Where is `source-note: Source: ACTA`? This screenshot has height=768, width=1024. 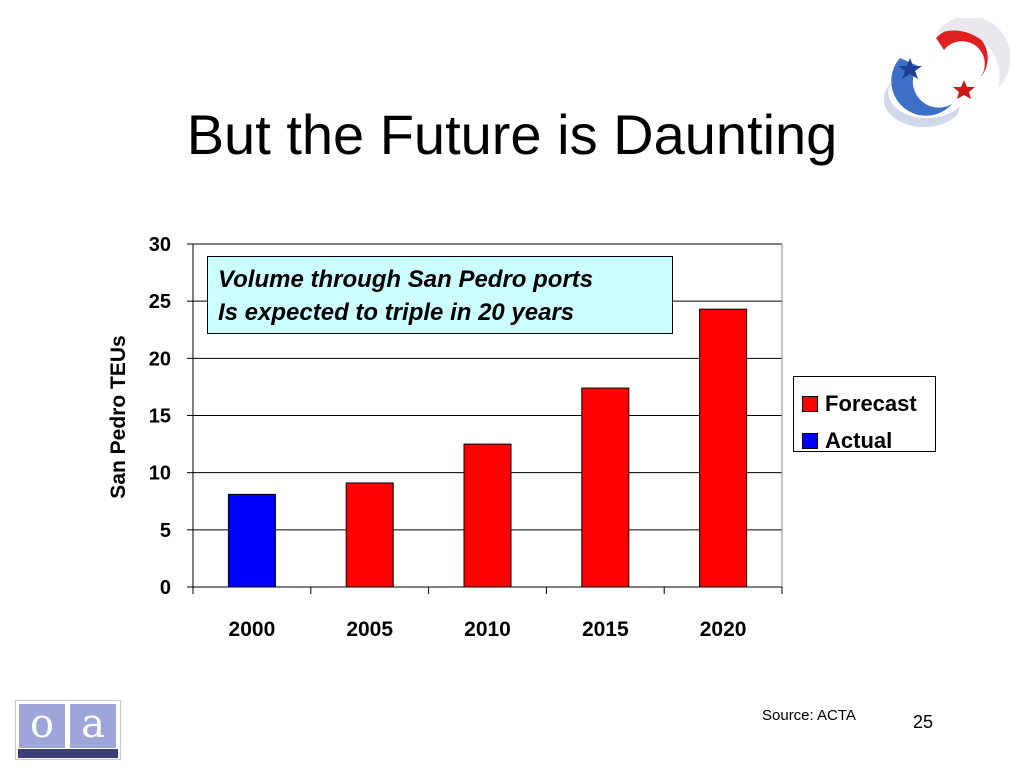 source-note: Source: ACTA is located at coordinates (809, 715).